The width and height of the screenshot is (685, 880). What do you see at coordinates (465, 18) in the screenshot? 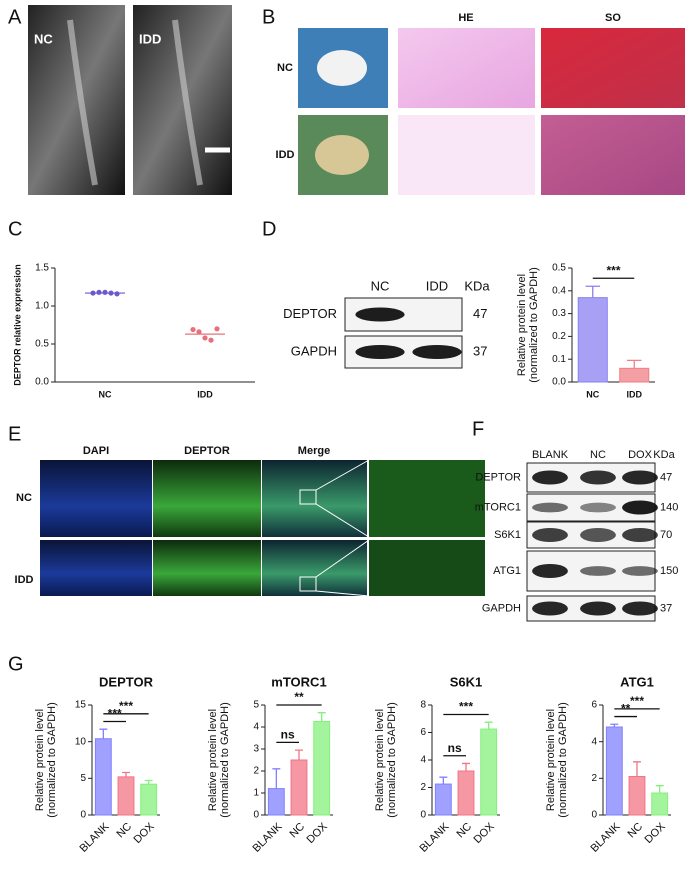
I see `histology-column: HE` at bounding box center [465, 18].